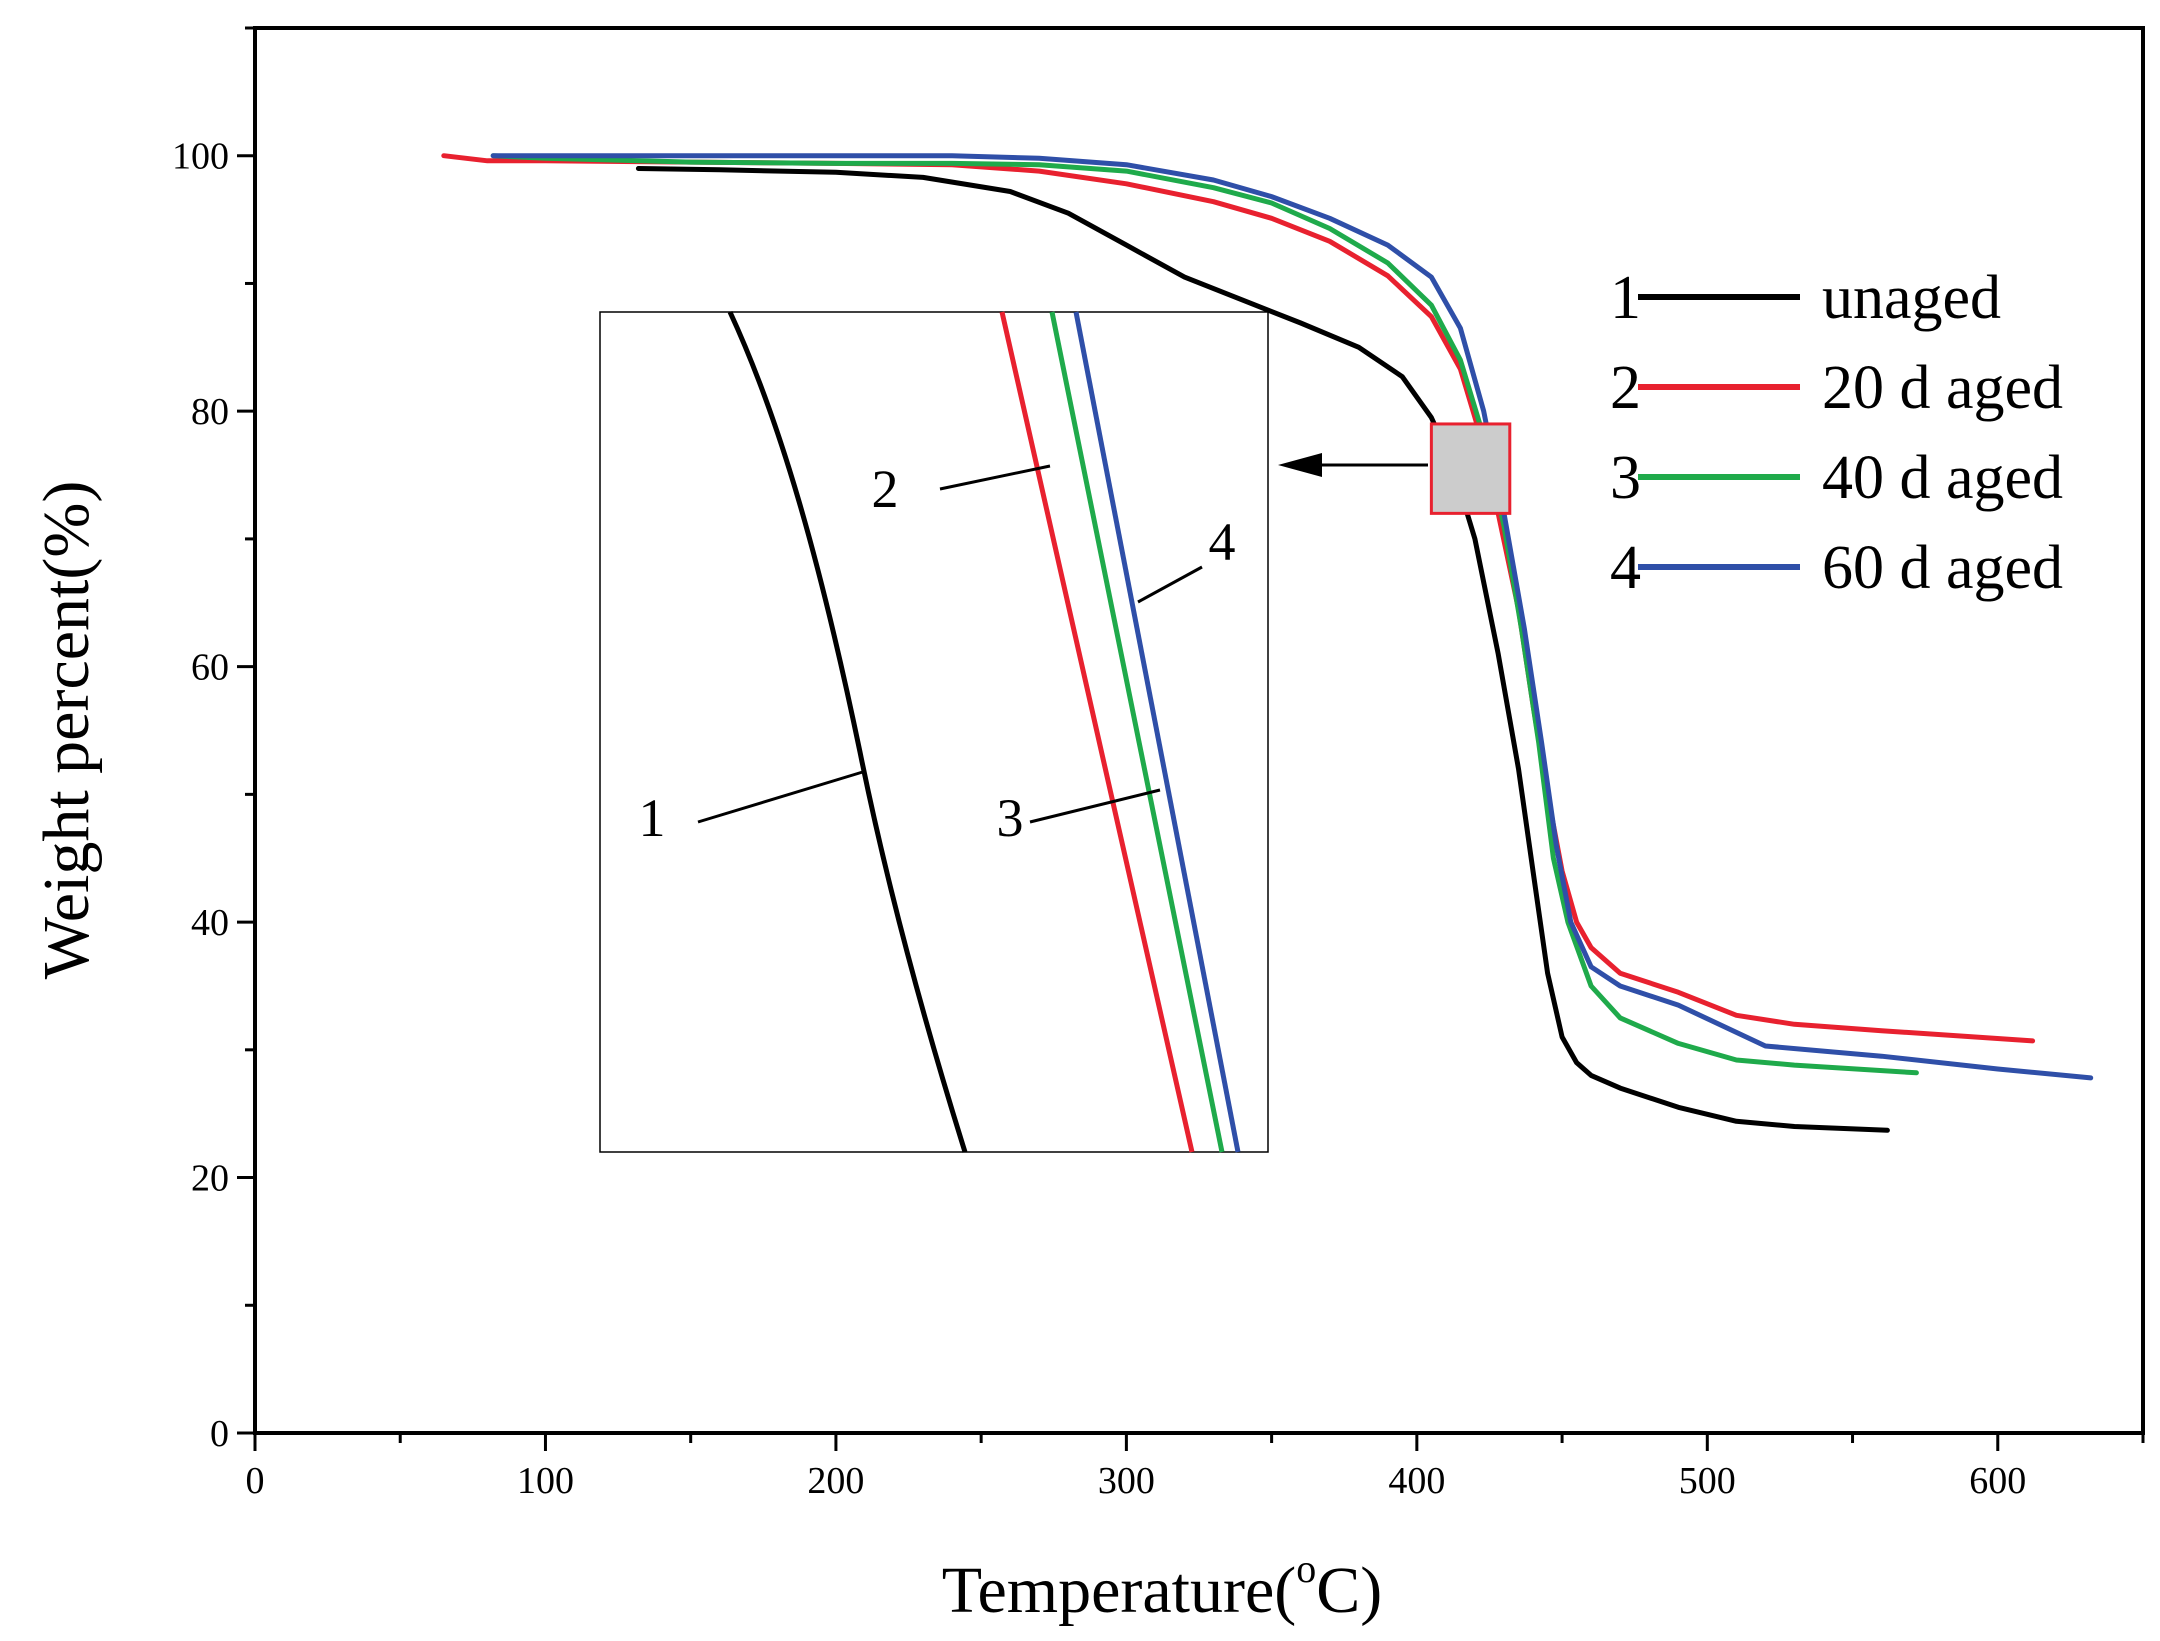  Describe the element at coordinates (66, 730) in the screenshot. I see `y-axis-title: Weight percent(%)` at that location.